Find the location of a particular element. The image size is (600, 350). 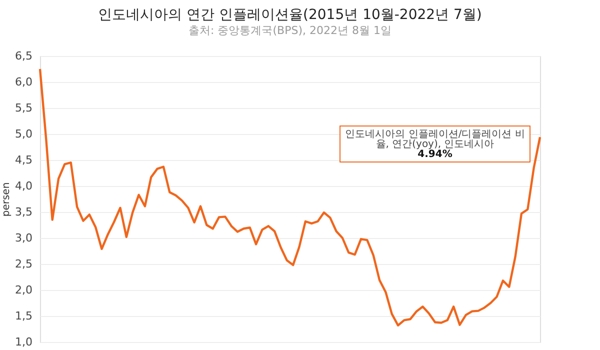

chart-subtitle: 출처: 중앙통계국(BPS), 2022년 8월 1일 is located at coordinates (290, 30).